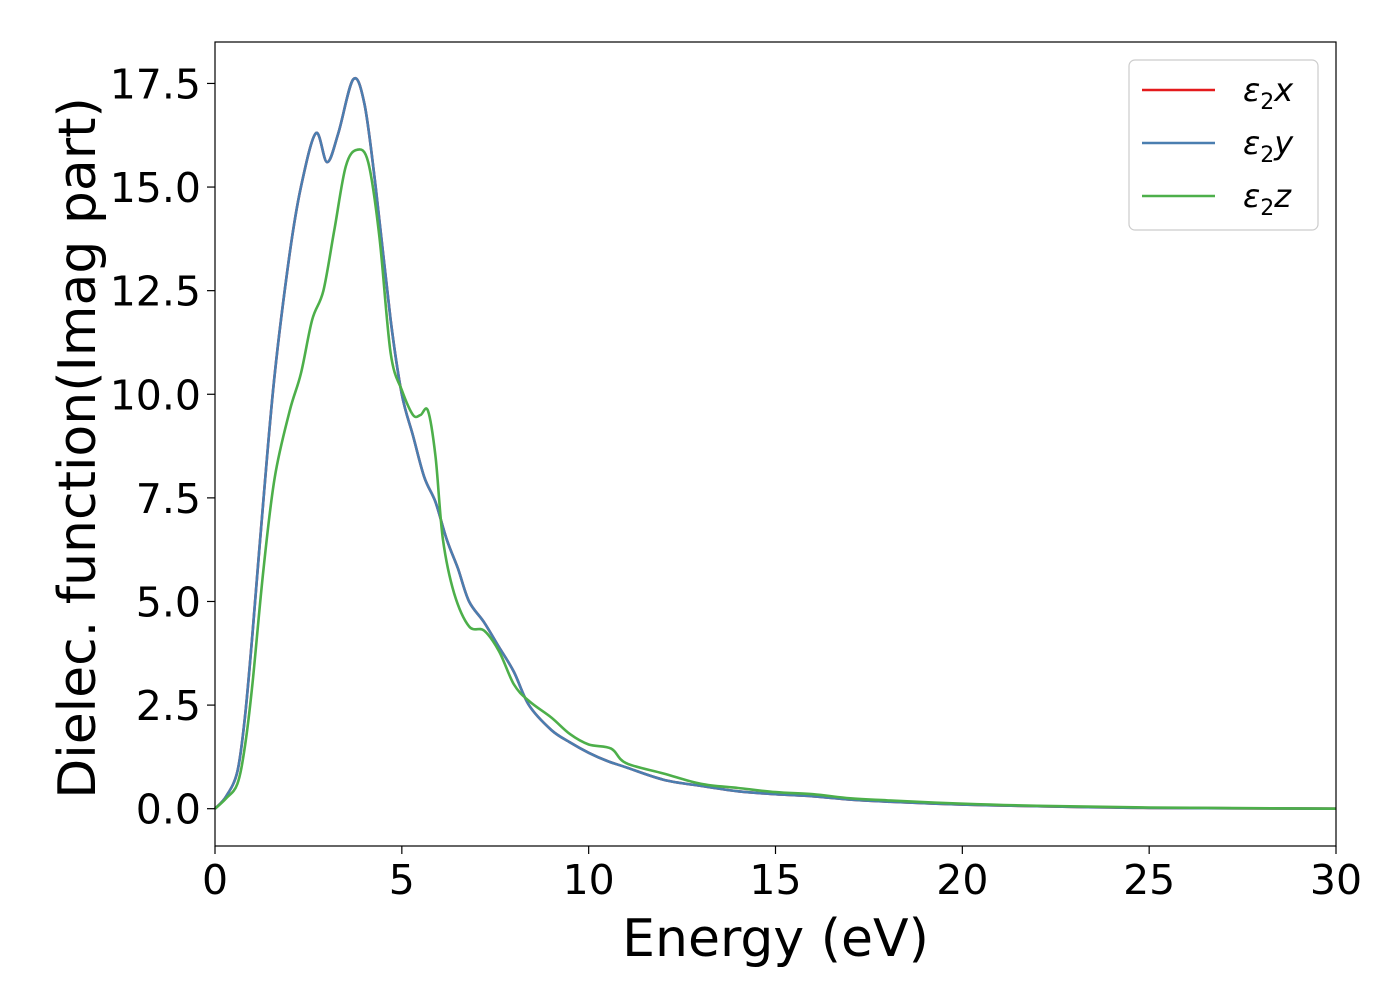 The height and width of the screenshot is (1000, 1400). I want to click on x-tick-label: 25, so click(1149, 880).